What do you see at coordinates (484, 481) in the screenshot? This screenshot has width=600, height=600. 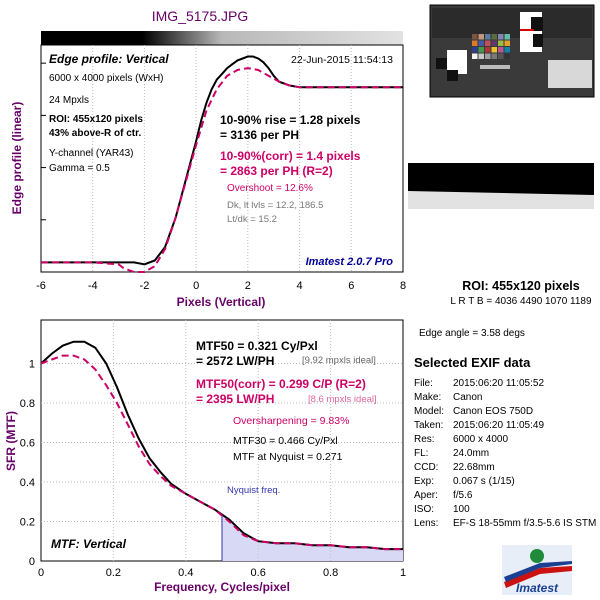 I see `exif-value: 0.067 s (1/15)` at bounding box center [484, 481].